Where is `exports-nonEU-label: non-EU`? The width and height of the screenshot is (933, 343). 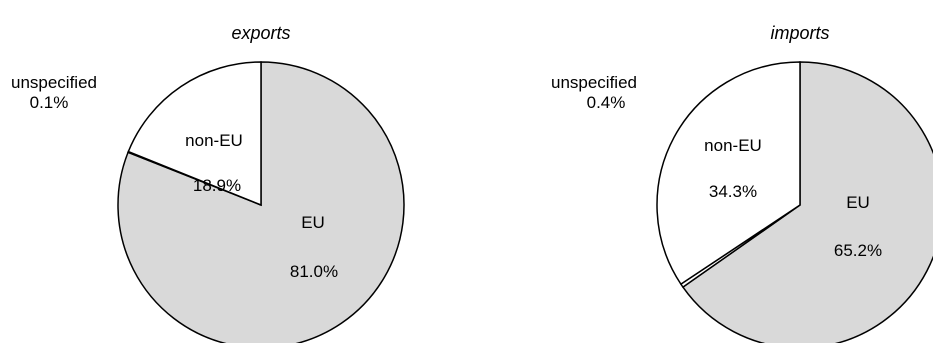 exports-nonEU-label: non-EU is located at coordinates (214, 140).